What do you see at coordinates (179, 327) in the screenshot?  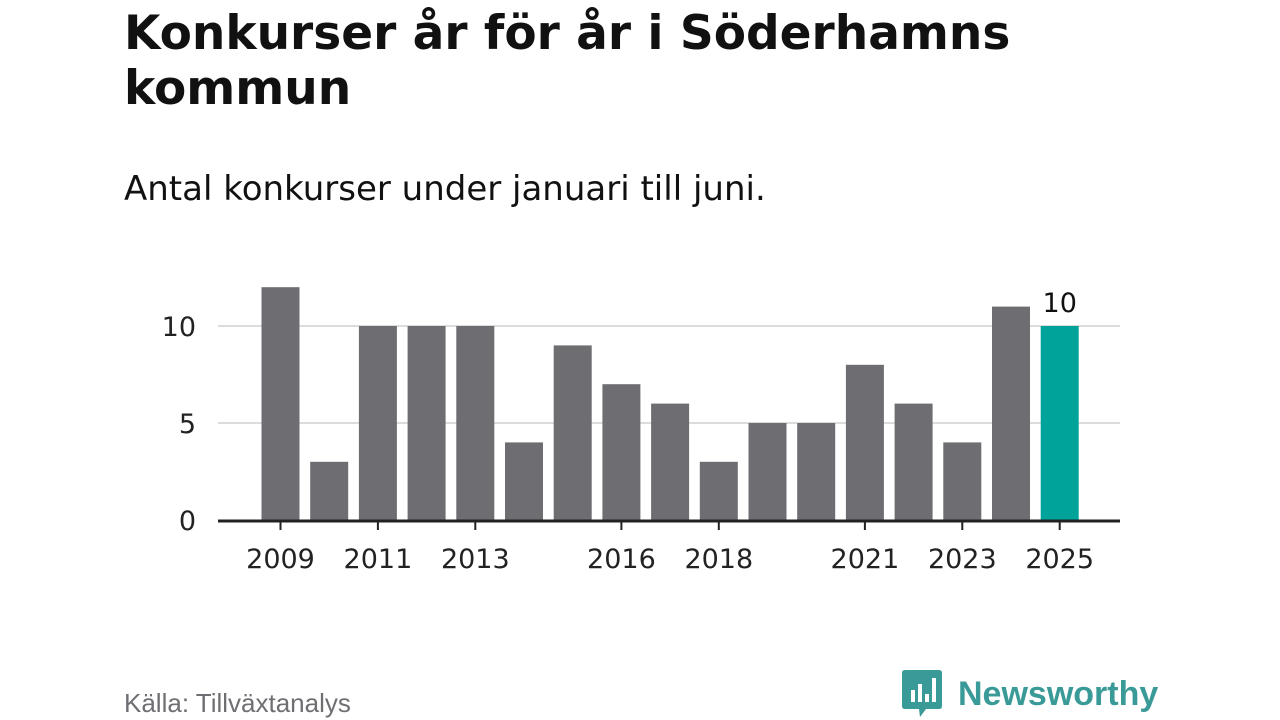 I see `y-tick-label: 10` at bounding box center [179, 327].